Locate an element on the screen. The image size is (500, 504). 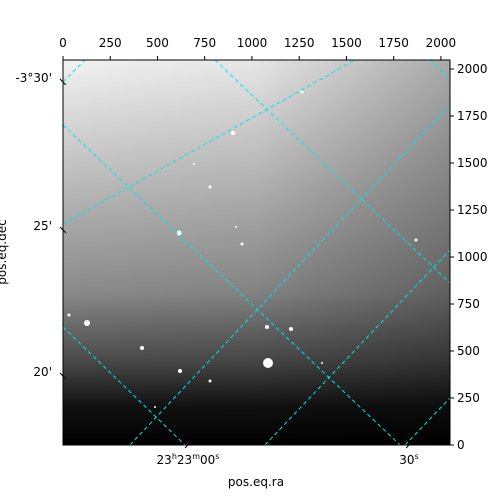
ra-tick-label: 23h23m00s is located at coordinates (188, 459).